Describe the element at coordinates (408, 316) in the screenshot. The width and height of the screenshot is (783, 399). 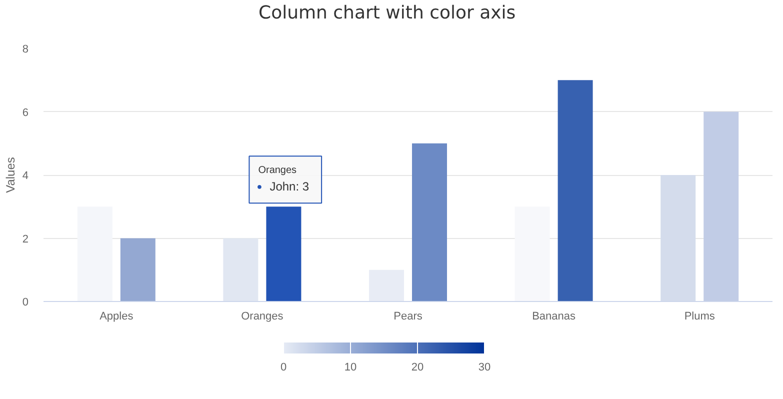
I see `x-tick-label: Pears` at that location.